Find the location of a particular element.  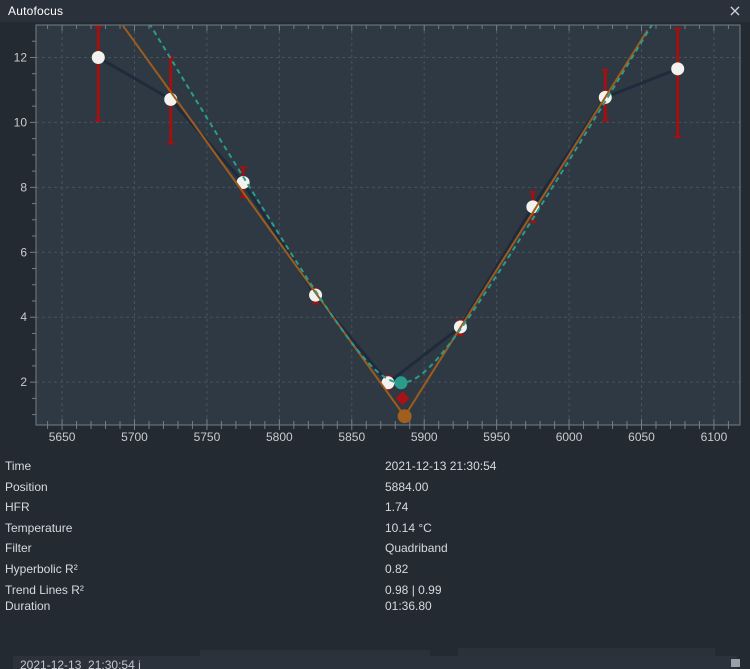

scrollbar-thumb is located at coordinates (735, 663).